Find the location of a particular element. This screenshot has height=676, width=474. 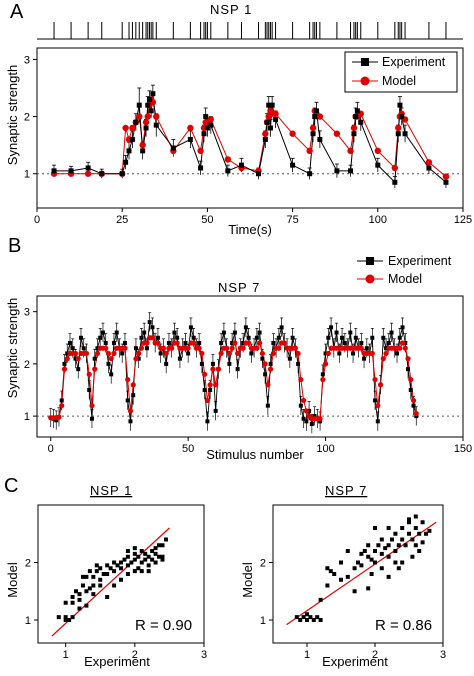

panel-b-legend: Experiment Model is located at coordinates (411, 271).